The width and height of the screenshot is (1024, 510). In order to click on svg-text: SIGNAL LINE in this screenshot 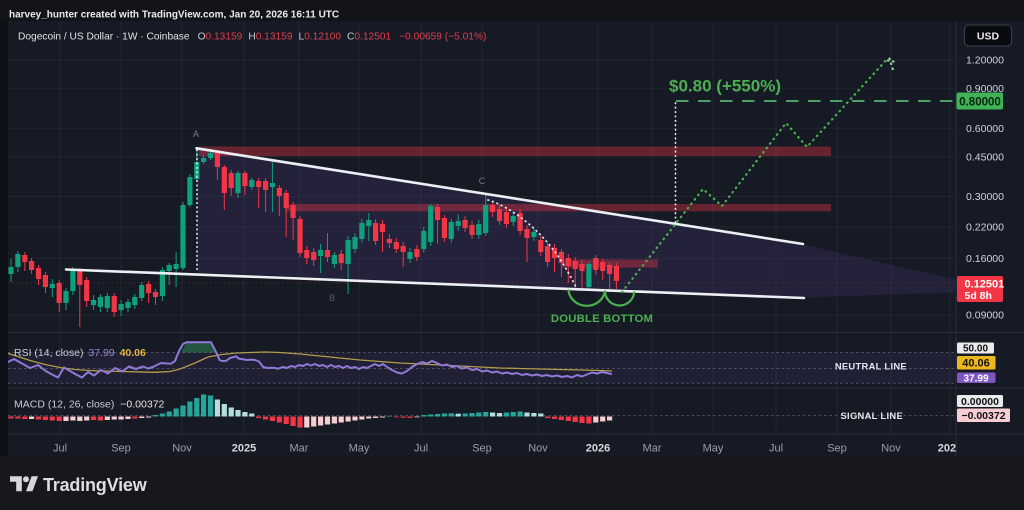, I will do `click(871, 415)`.